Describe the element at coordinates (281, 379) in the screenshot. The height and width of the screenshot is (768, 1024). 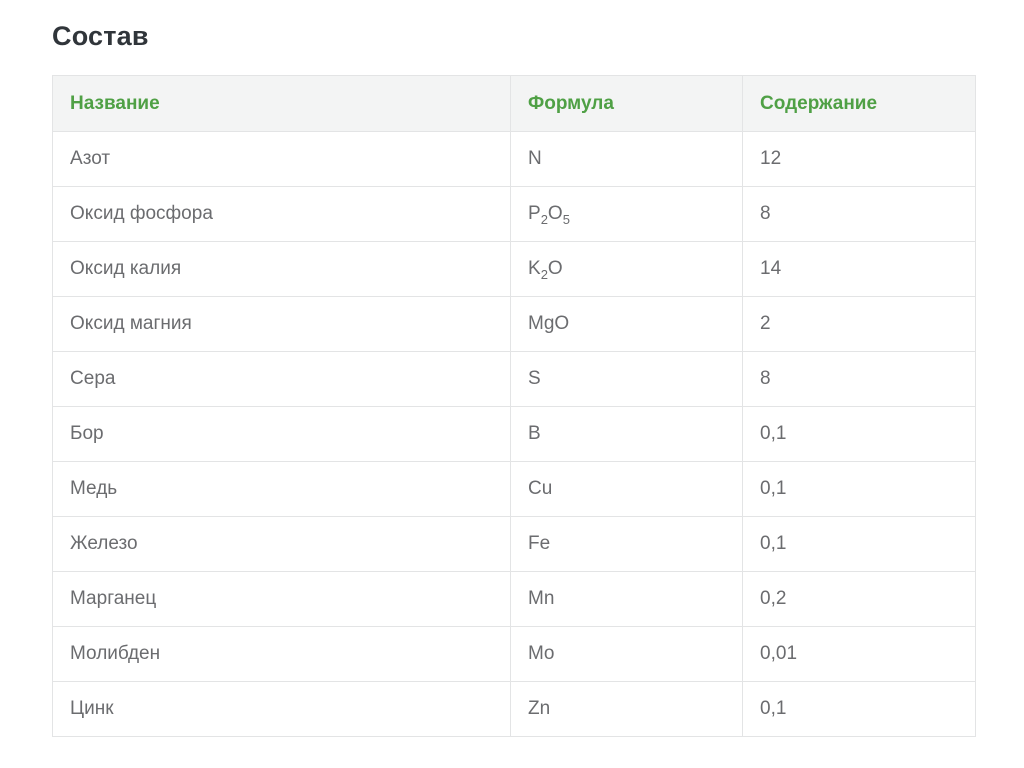
I see `cell-name: Сера` at that location.